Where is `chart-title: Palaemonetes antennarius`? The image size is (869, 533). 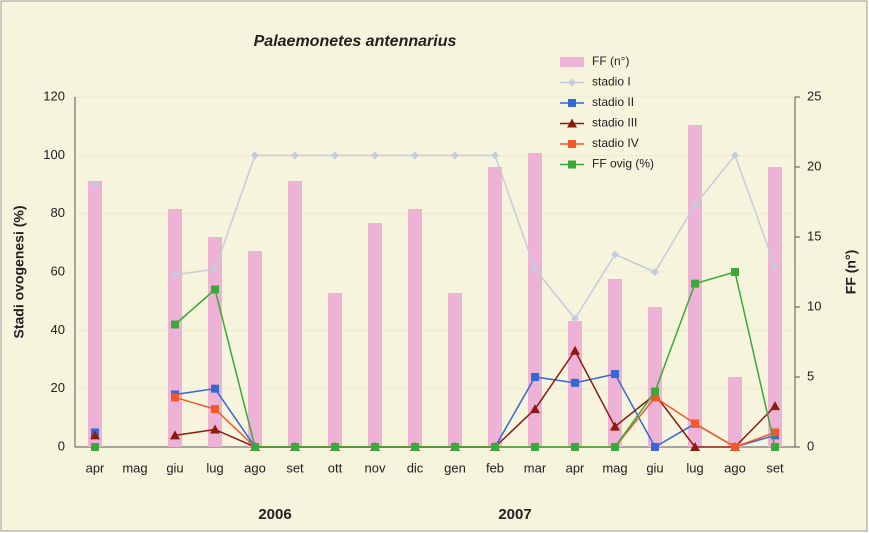 chart-title: Palaemonetes antennarius is located at coordinates (355, 41).